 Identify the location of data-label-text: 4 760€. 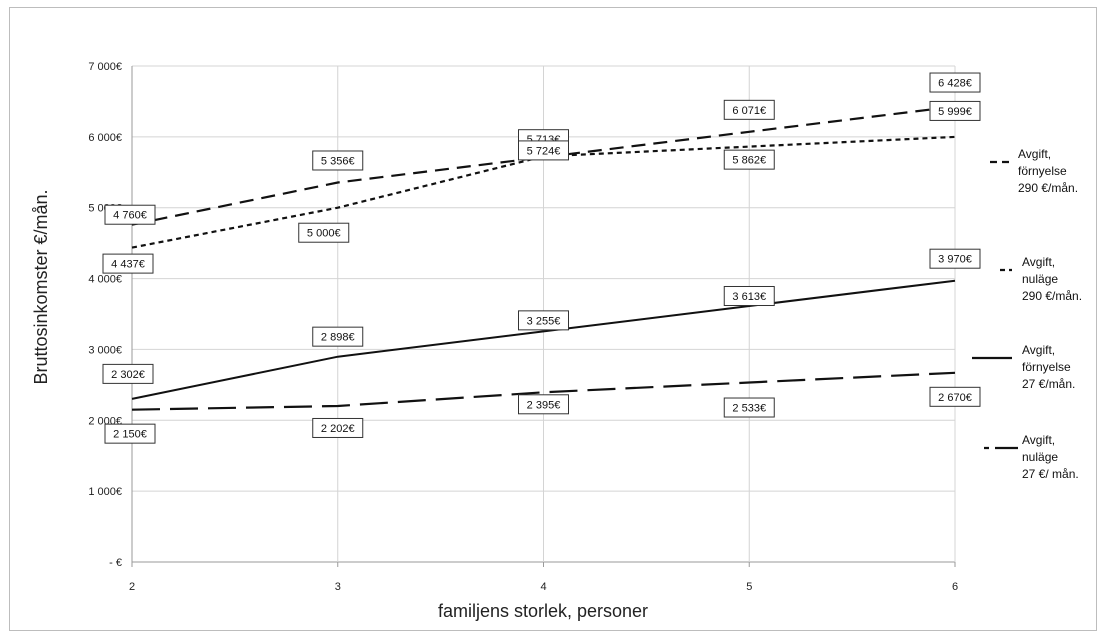
(130, 216).